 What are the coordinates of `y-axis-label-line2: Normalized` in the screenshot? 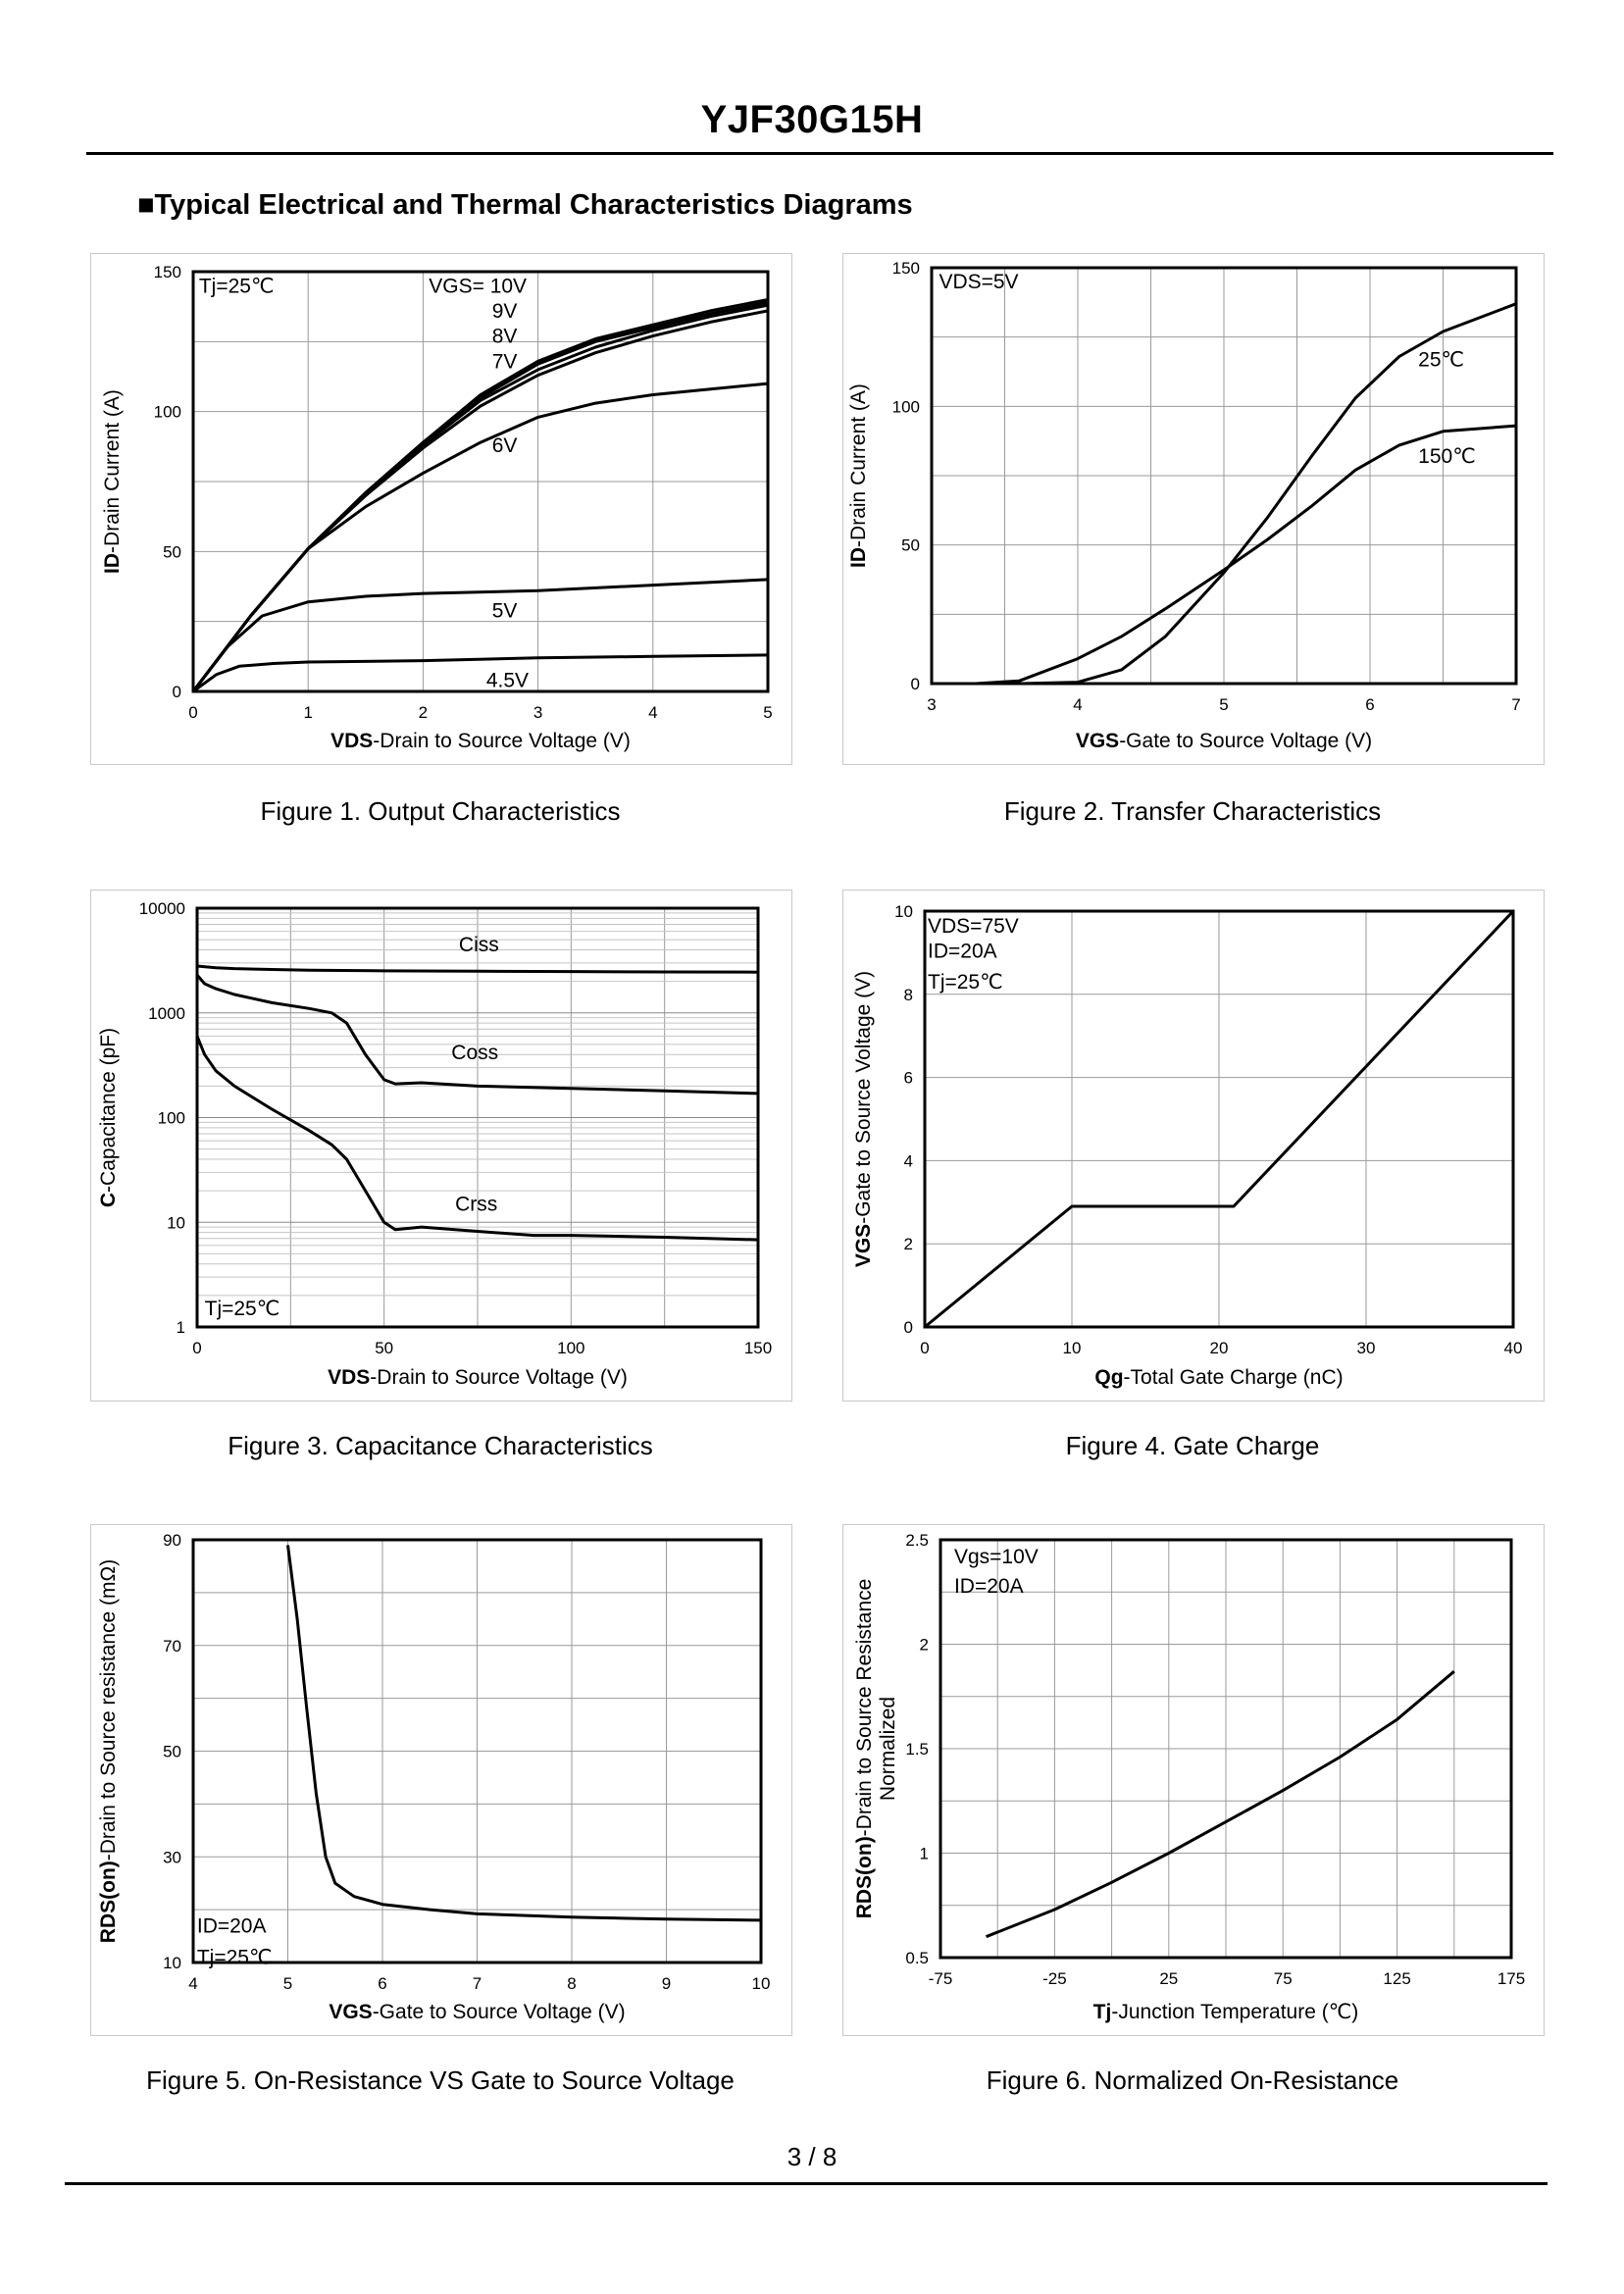 It's located at (888, 1749).